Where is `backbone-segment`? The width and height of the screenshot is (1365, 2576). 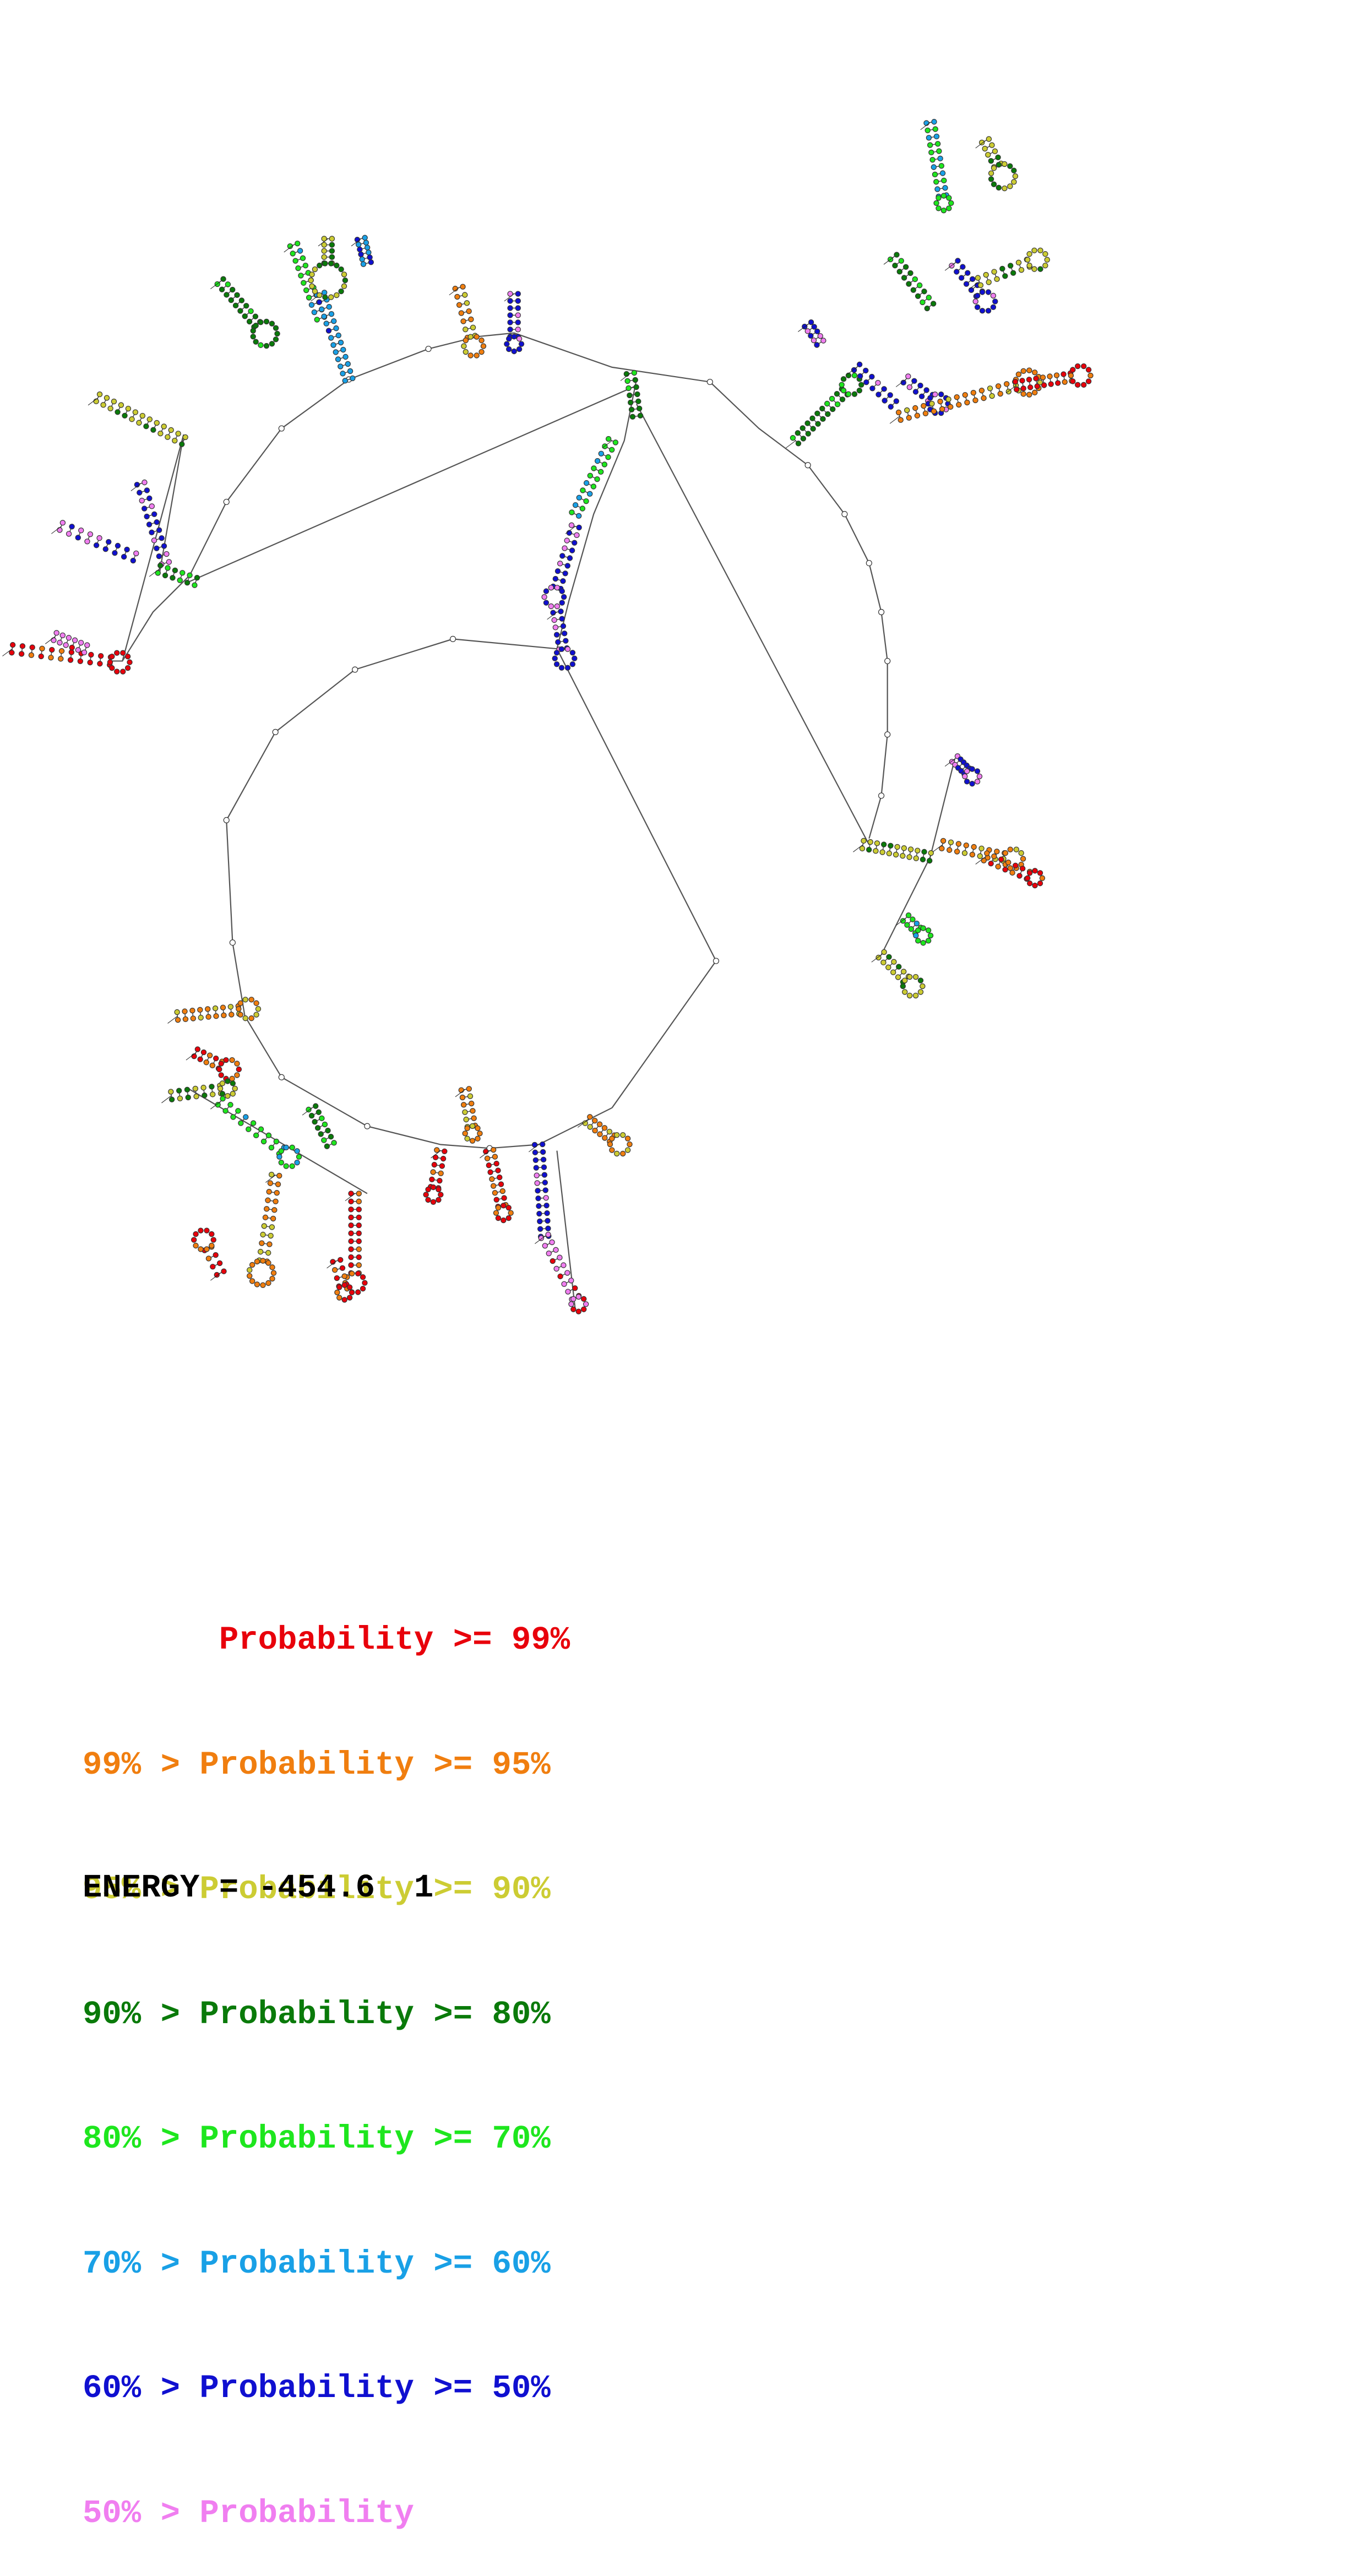
backbone-segment is located at coordinates (391, 827).